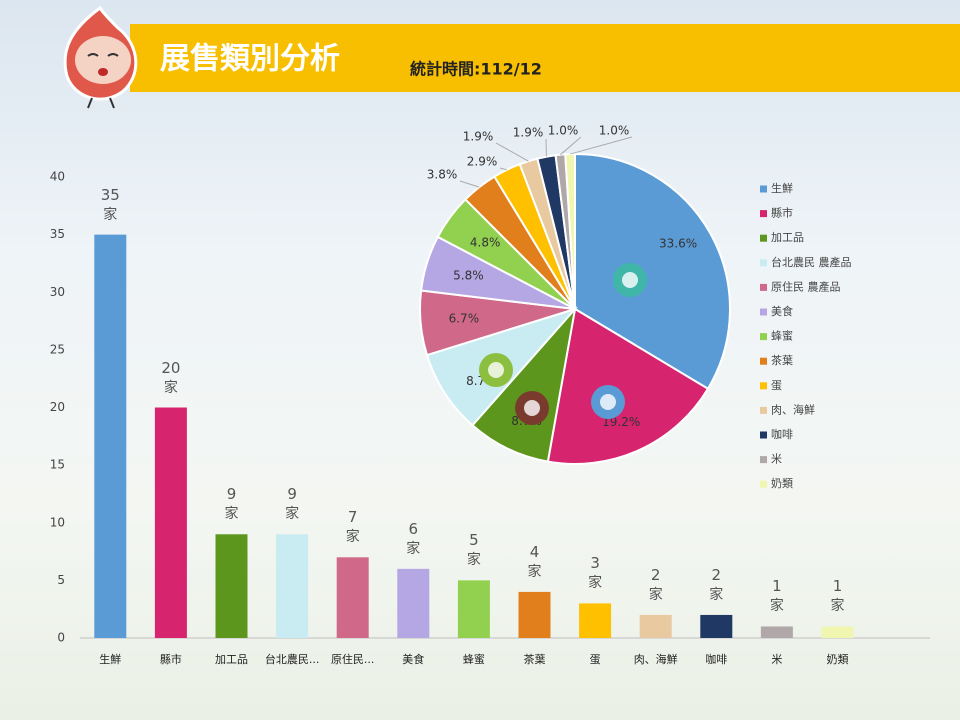 This screenshot has width=960, height=720. Describe the element at coordinates (57, 292) in the screenshot. I see `y-tick-label: 30` at that location.